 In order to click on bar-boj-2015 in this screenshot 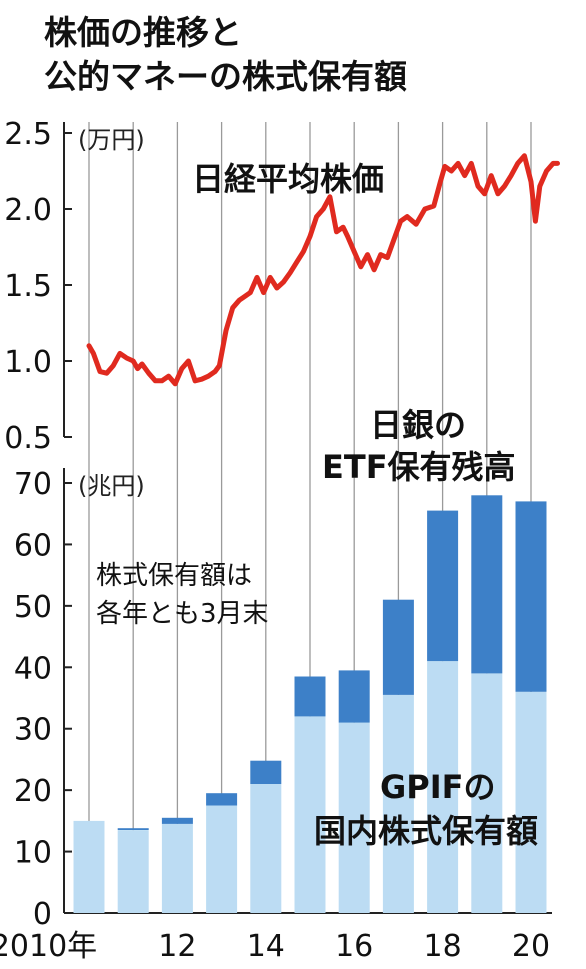, I will do `click(310, 696)`.